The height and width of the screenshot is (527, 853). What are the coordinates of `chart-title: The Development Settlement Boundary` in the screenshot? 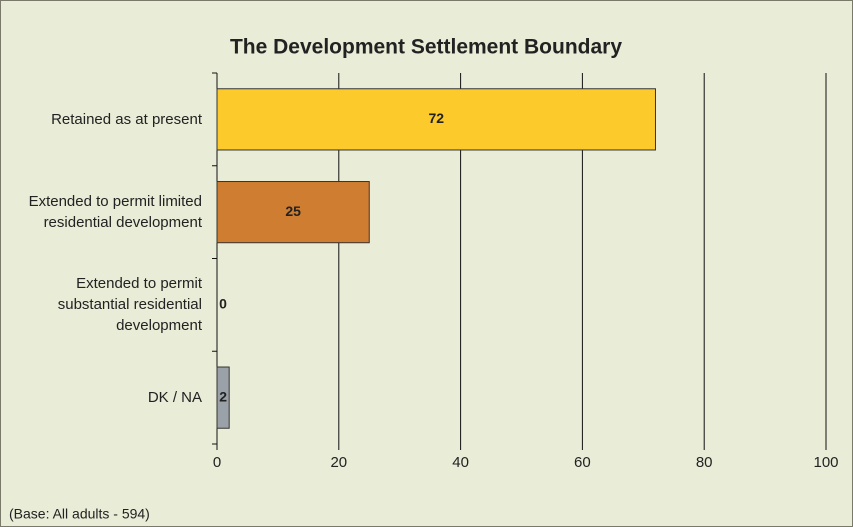 It's located at (426, 47).